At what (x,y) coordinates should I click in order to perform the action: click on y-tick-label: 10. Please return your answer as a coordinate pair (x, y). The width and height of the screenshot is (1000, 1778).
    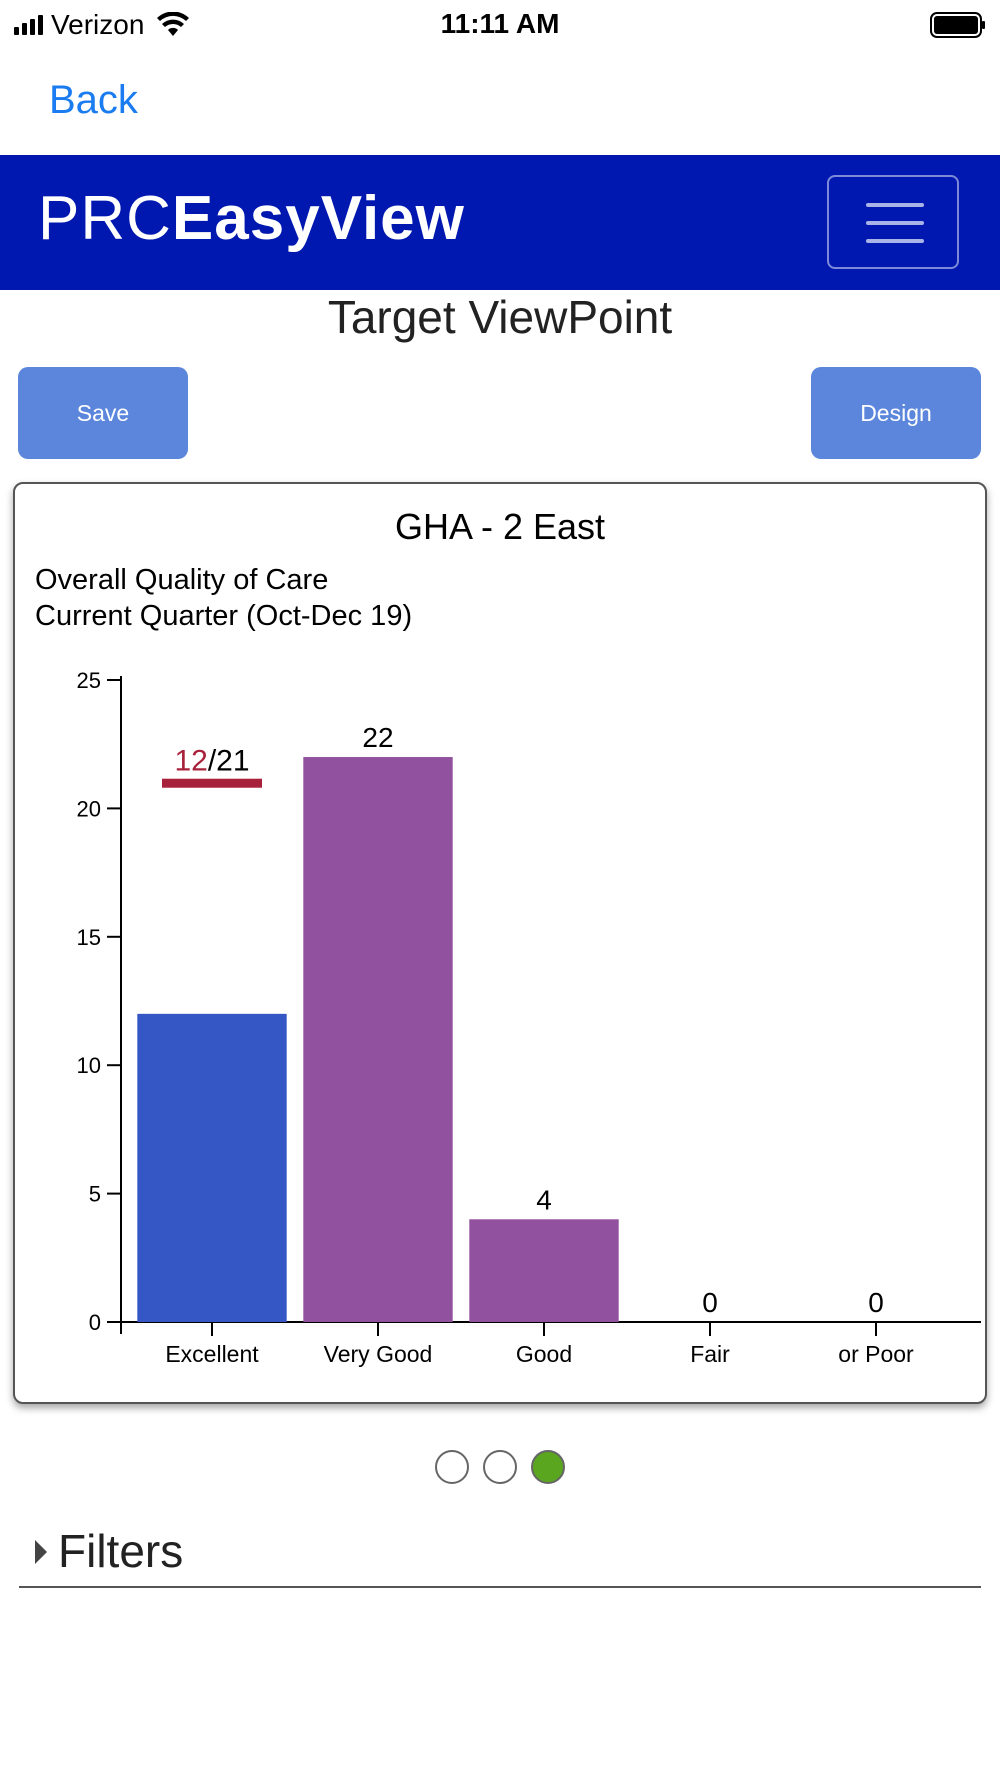
    Looking at the image, I should click on (89, 1065).